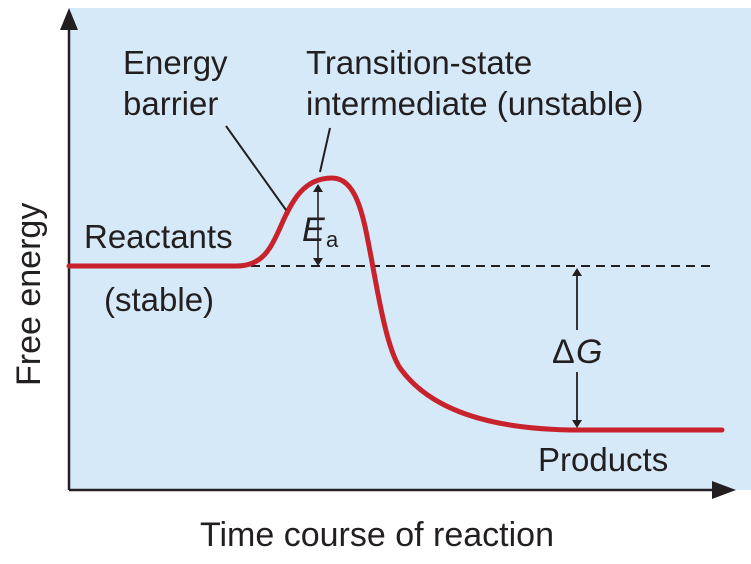 This screenshot has width=751, height=564. I want to click on y-axis-label: Free energy, so click(29, 294).